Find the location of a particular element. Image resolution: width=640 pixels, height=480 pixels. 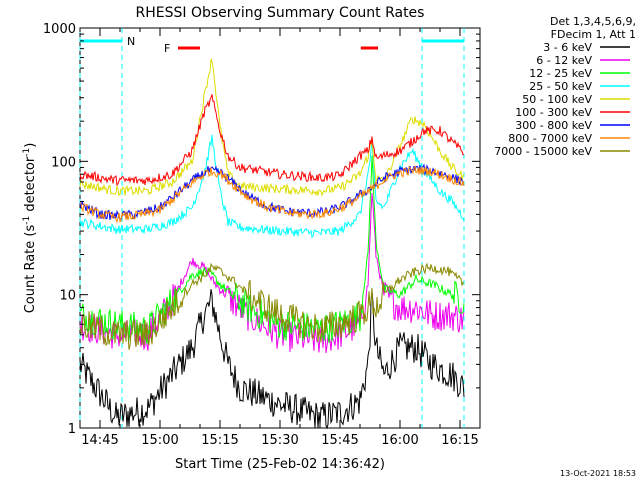

x-tick-label: 15:15 is located at coordinates (219, 440).